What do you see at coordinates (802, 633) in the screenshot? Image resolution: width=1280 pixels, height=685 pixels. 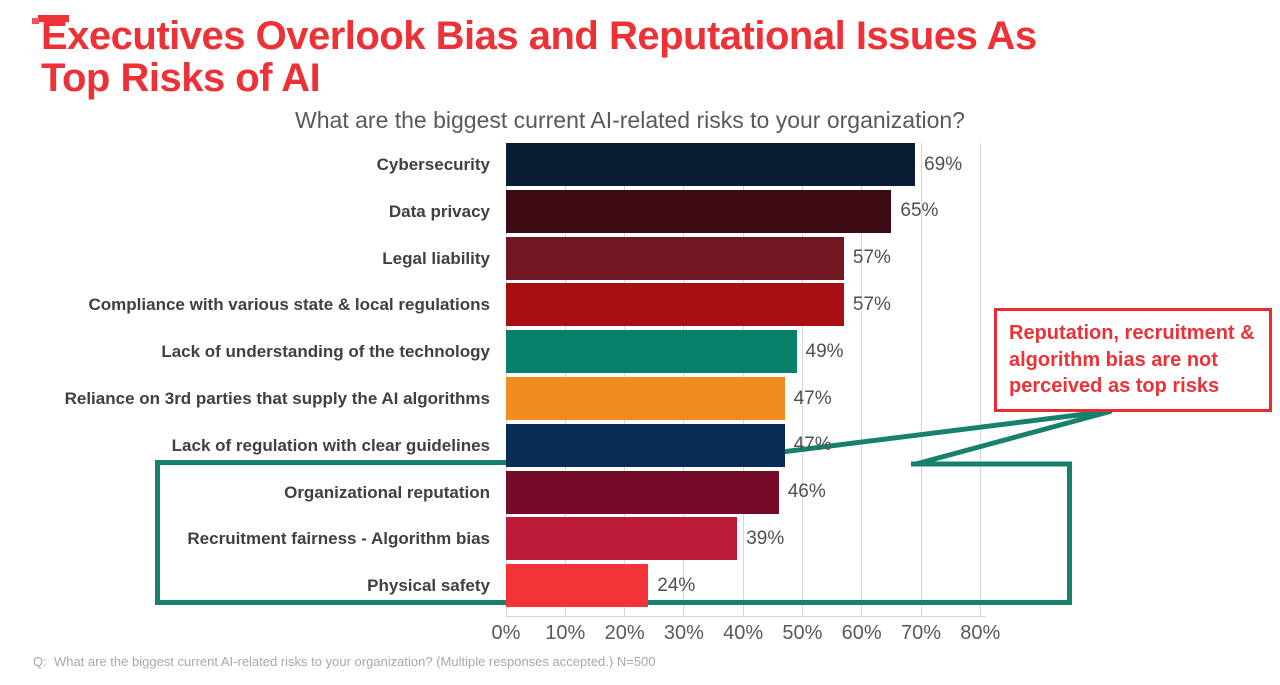 I see `x-tick-label: 50%` at bounding box center [802, 633].